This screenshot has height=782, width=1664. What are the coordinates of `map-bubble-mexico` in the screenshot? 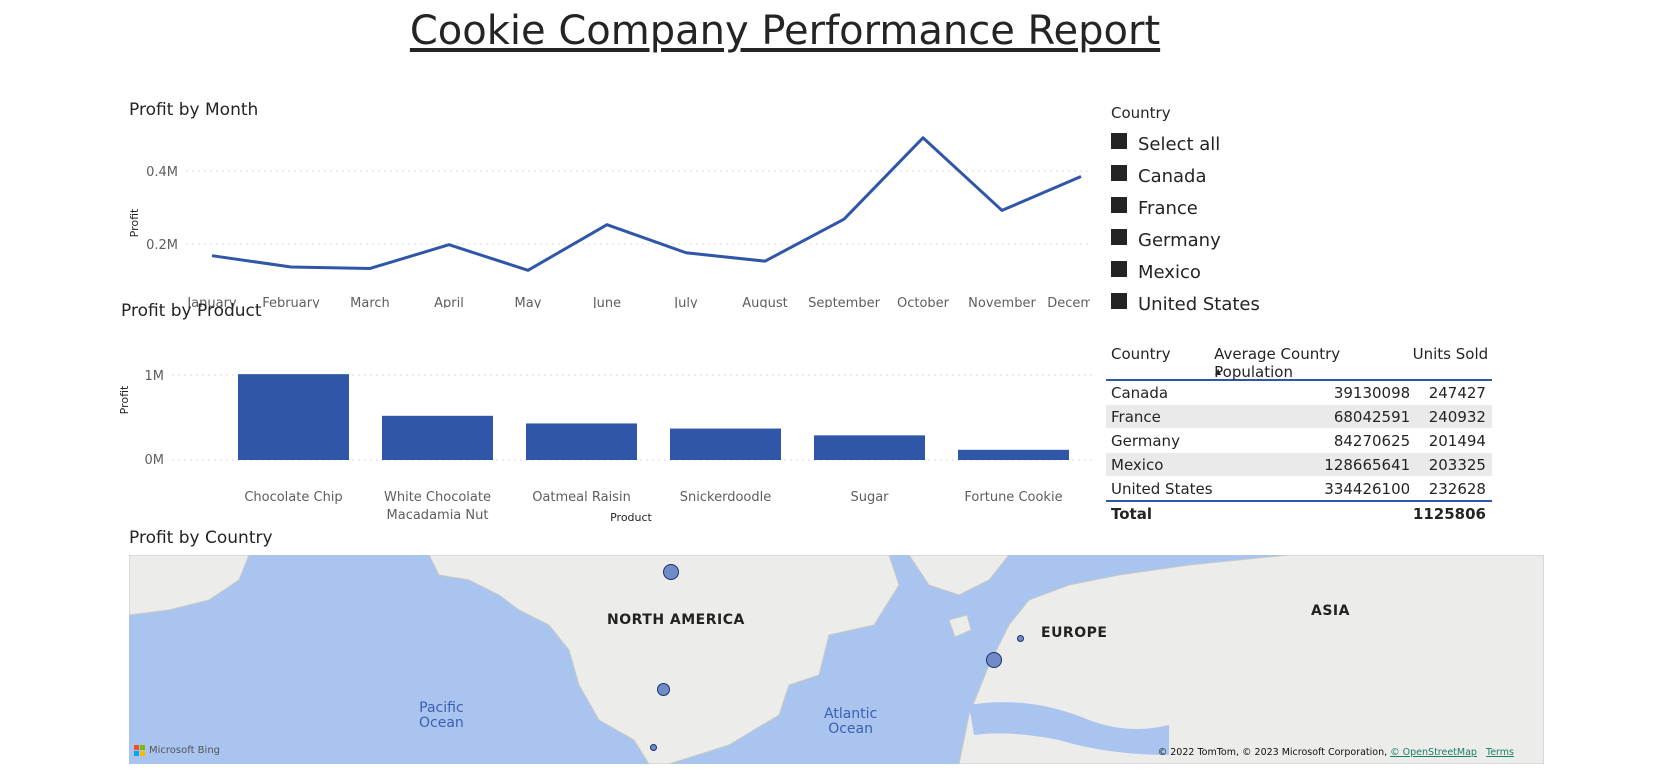 It's located at (653, 747).